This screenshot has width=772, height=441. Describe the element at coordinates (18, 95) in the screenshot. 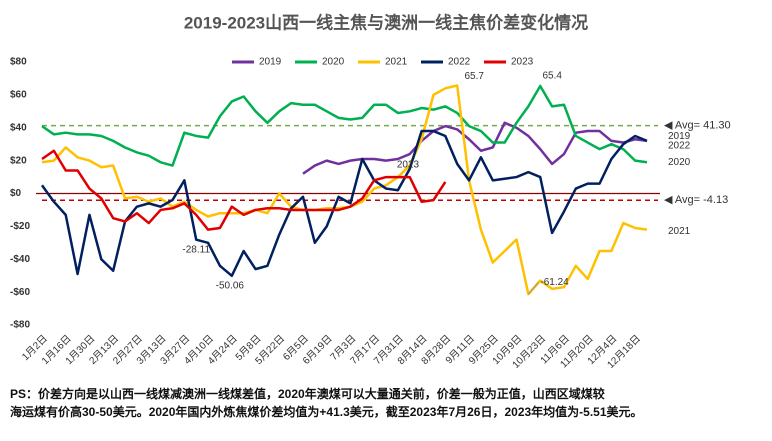

I see `y-tick-label: $60` at that location.